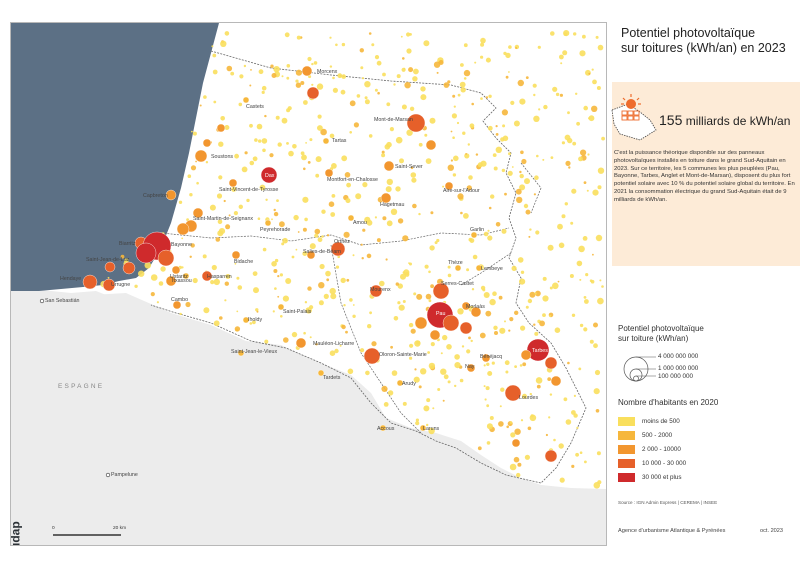 The height and width of the screenshot is (566, 800). I want to click on place-label: Iholdy, so click(255, 320).